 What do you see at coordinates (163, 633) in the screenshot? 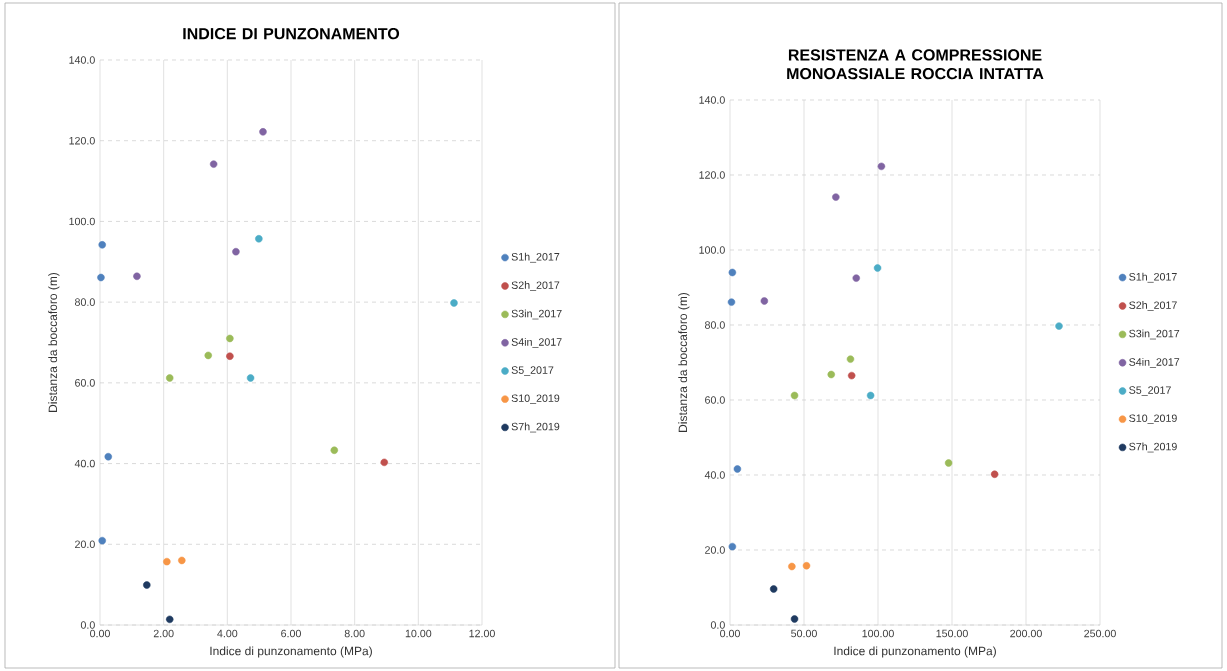
I see `x-tick-label: 2.00` at bounding box center [163, 633].